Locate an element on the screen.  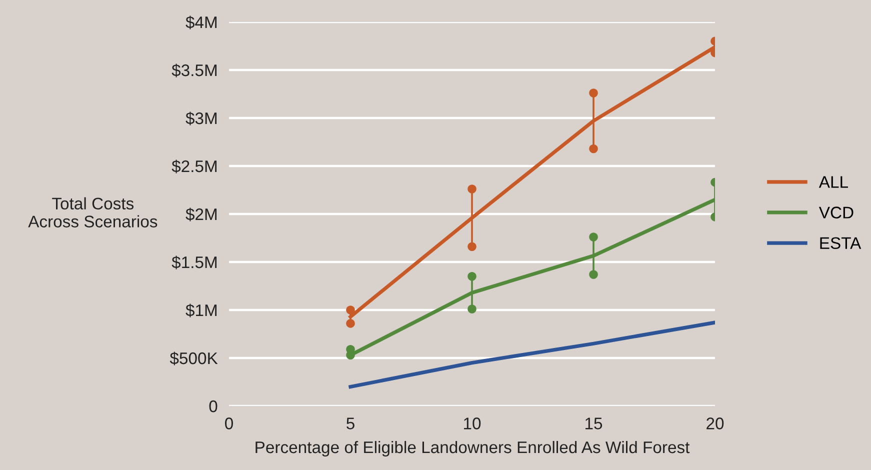
x-axis-title: Percentage of Eligible Landowners Enrolled As Wild Forest is located at coordinates (473, 448).